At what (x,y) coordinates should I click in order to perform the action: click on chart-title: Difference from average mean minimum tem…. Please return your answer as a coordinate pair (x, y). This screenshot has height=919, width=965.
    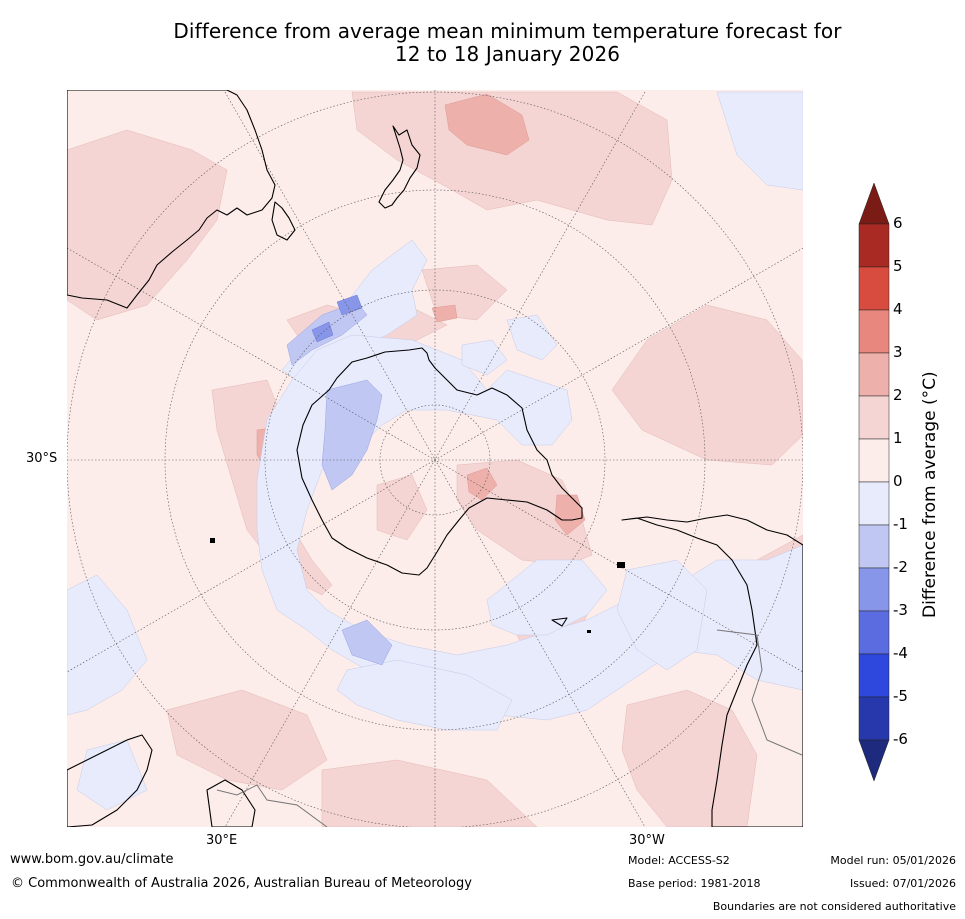
    Looking at the image, I should click on (482, 43).